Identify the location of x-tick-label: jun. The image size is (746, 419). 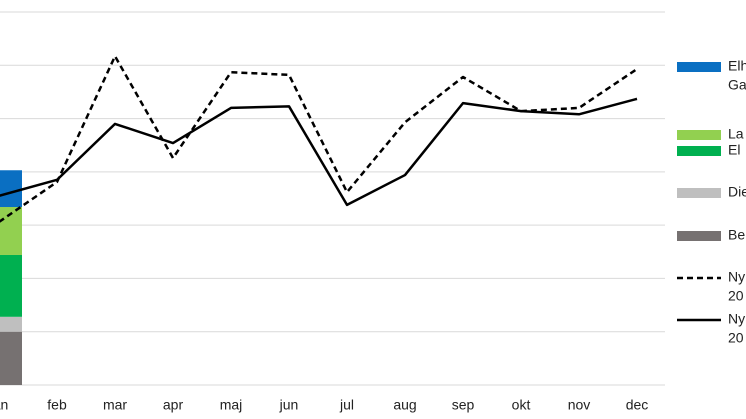
(289, 405).